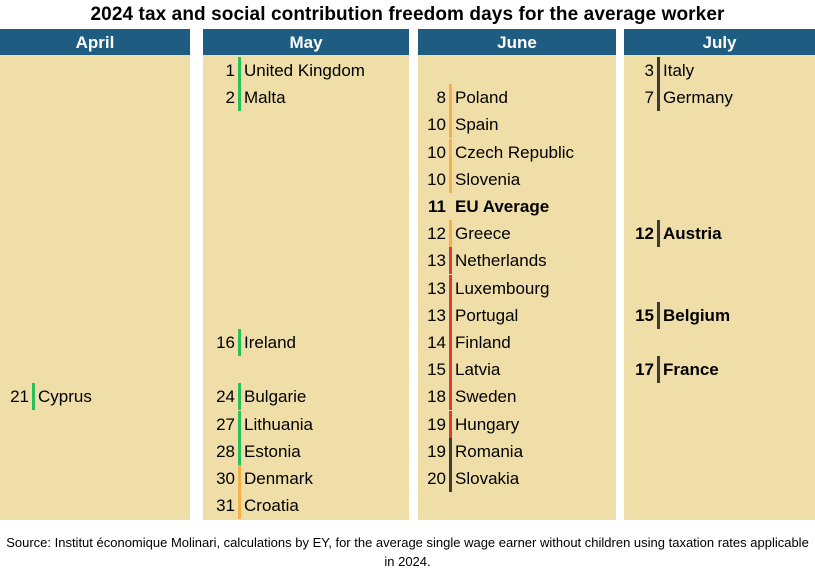  Describe the element at coordinates (65, 397) in the screenshot. I see `country-label: Cyprus` at that location.